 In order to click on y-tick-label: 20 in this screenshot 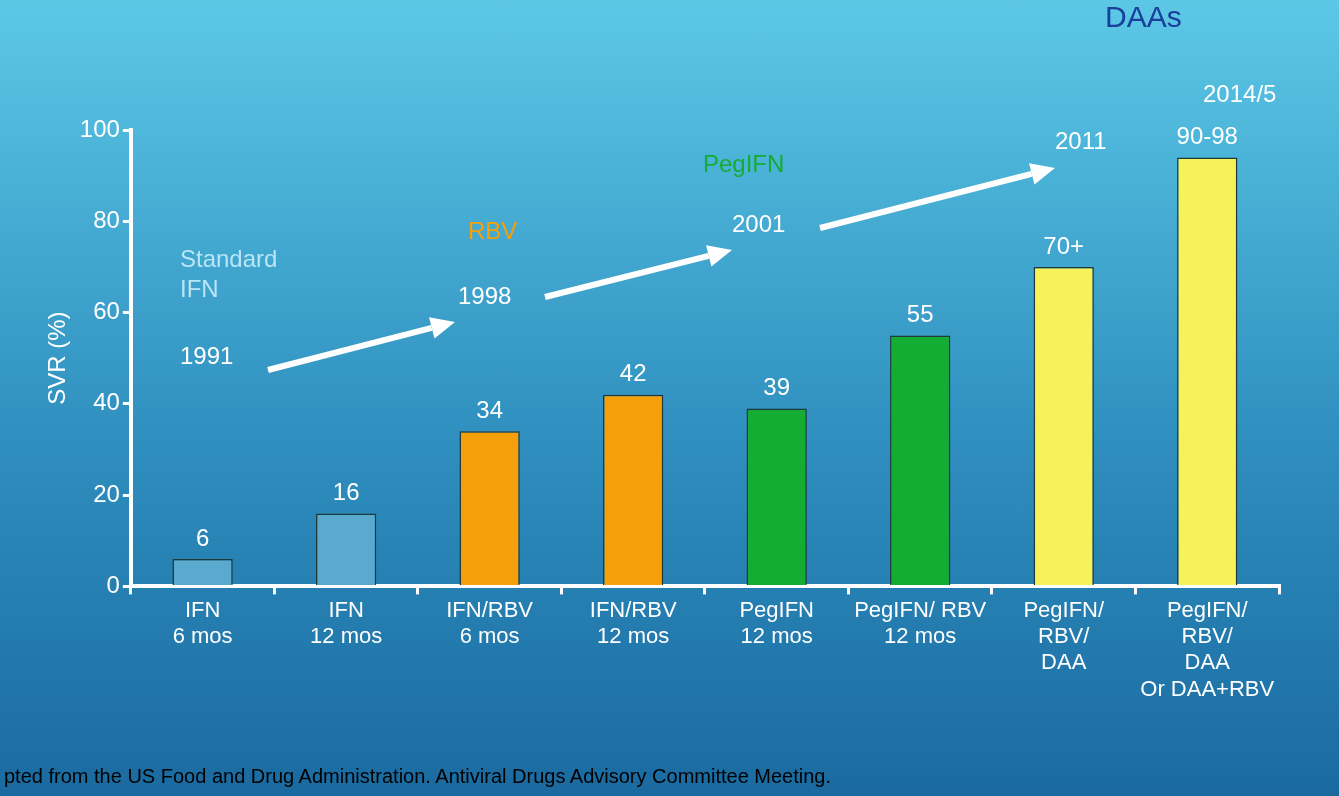, I will do `click(106, 493)`.